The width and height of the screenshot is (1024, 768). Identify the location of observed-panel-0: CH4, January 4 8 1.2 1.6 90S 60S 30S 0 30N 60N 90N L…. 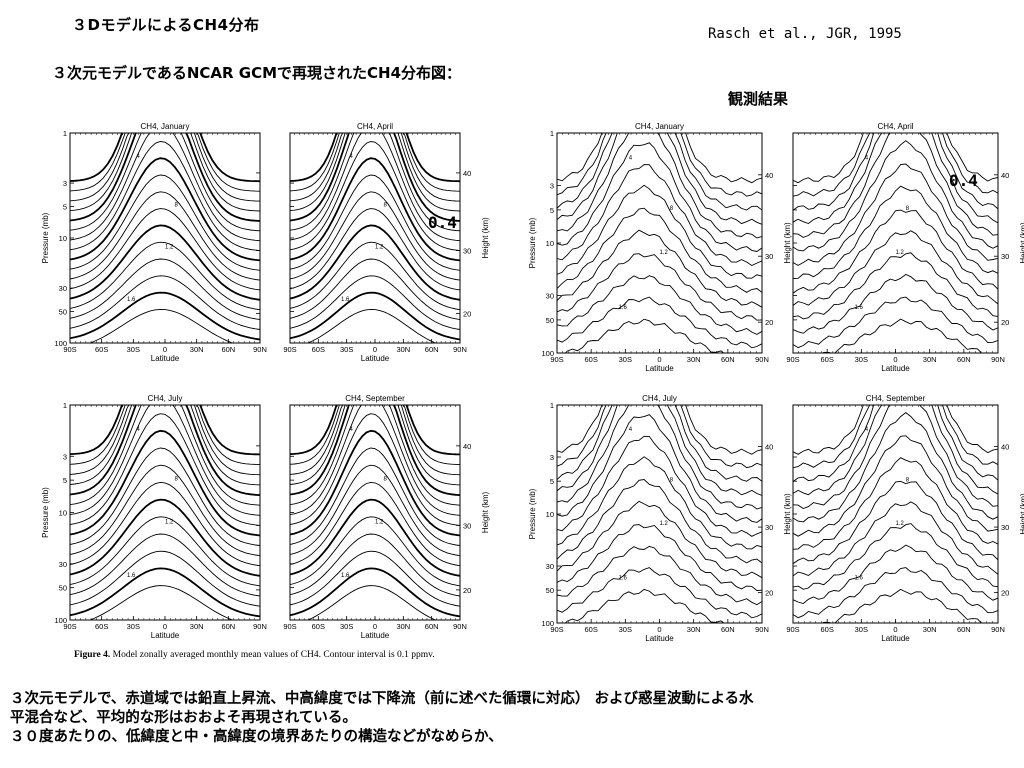
(660, 247).